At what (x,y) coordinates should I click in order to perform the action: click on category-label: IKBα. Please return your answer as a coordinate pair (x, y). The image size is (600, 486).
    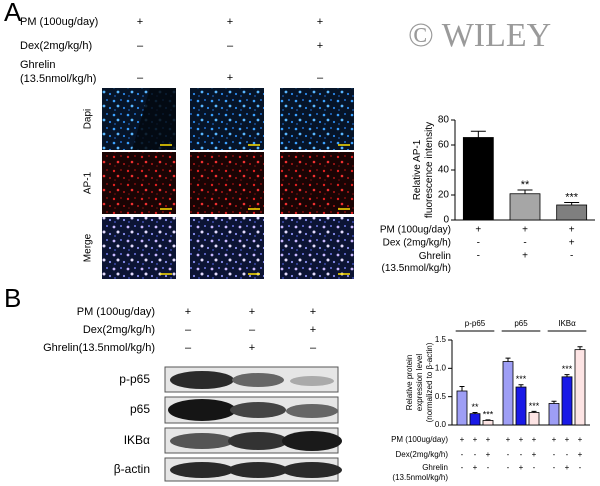
    Looking at the image, I should click on (567, 323).